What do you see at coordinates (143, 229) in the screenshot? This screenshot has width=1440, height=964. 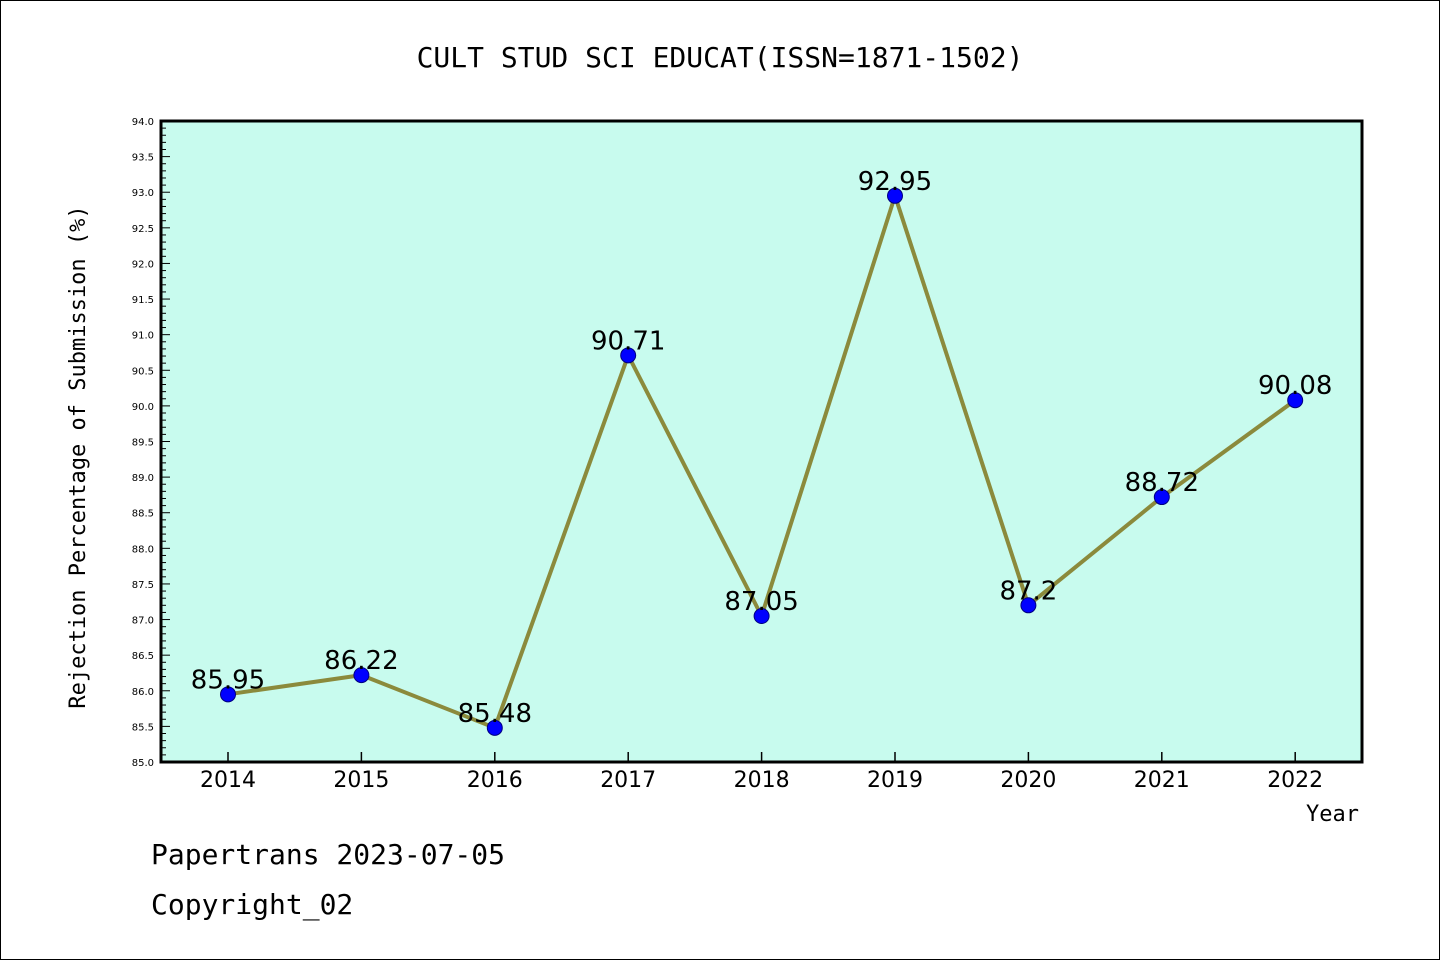 I see `y-tick-label: 92.5` at bounding box center [143, 229].